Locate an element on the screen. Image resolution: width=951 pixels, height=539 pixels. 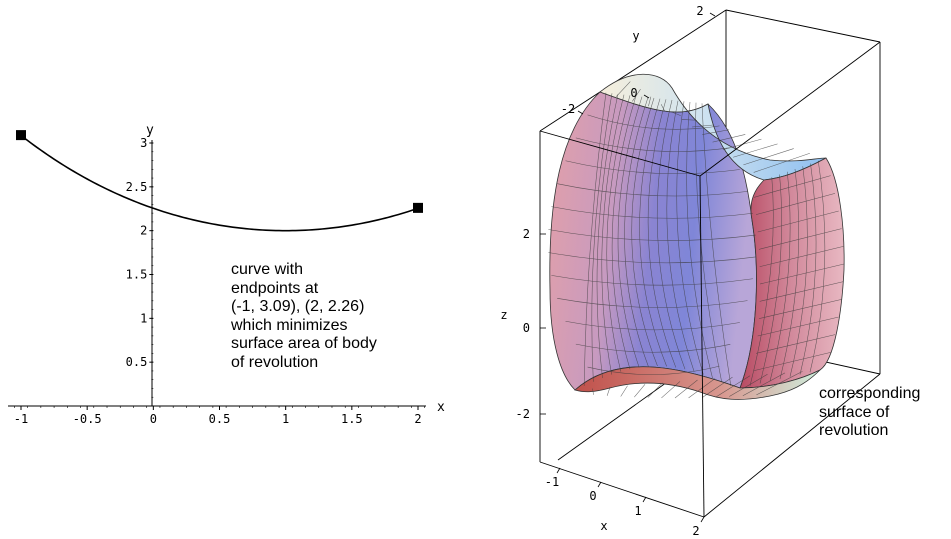
x-tick-label: 0.5 is located at coordinates (220, 419).